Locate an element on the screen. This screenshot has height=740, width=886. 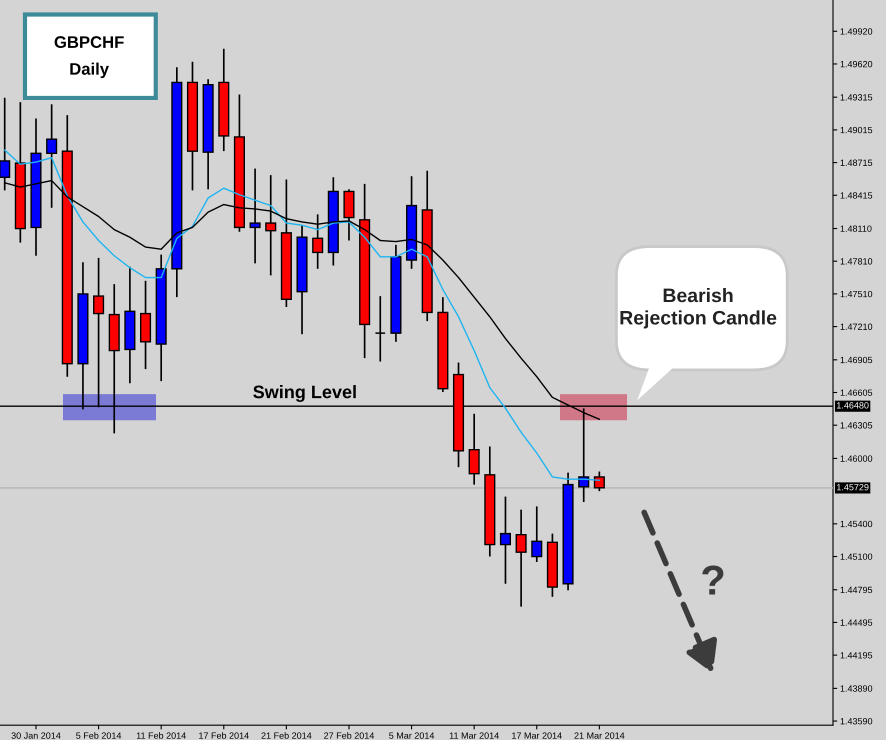
y-tick-label: 1.47210 is located at coordinates (856, 327).